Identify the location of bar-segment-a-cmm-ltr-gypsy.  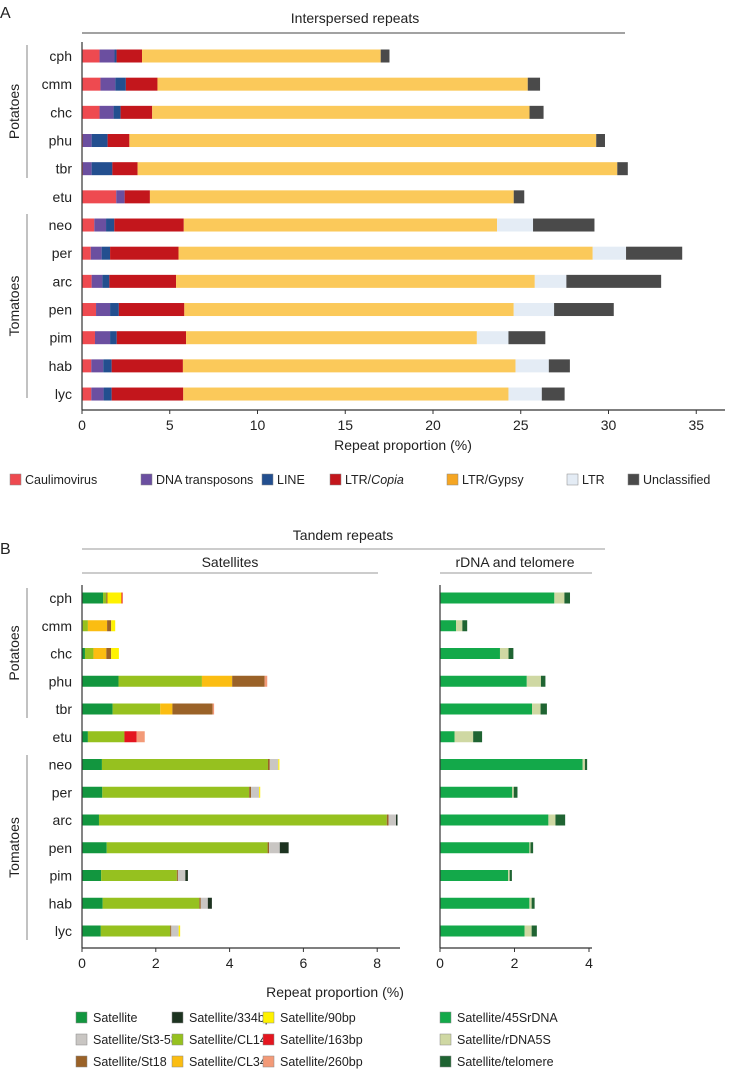
(342, 84).